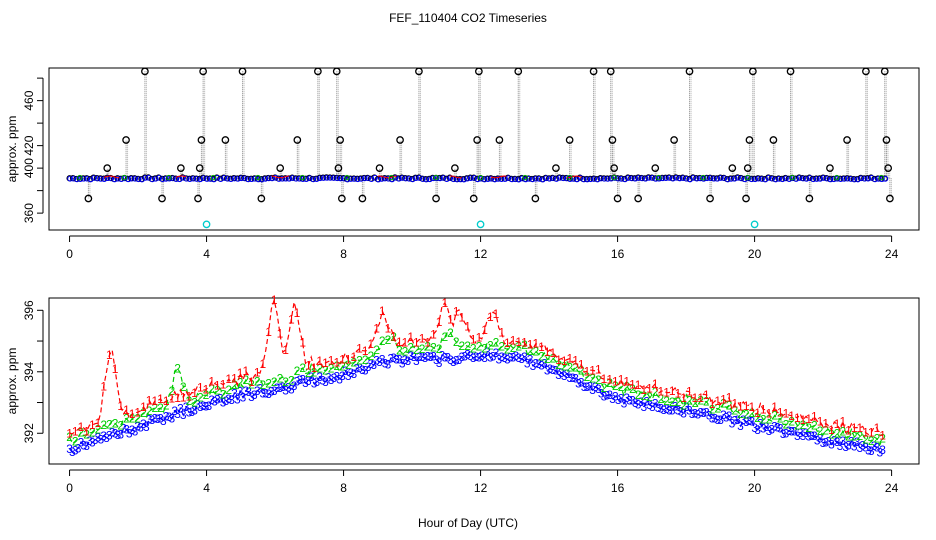 The width and height of the screenshot is (936, 540). What do you see at coordinates (33, 150) in the screenshot?
I see `top-y-axis: 360 400 420 460` at bounding box center [33, 150].